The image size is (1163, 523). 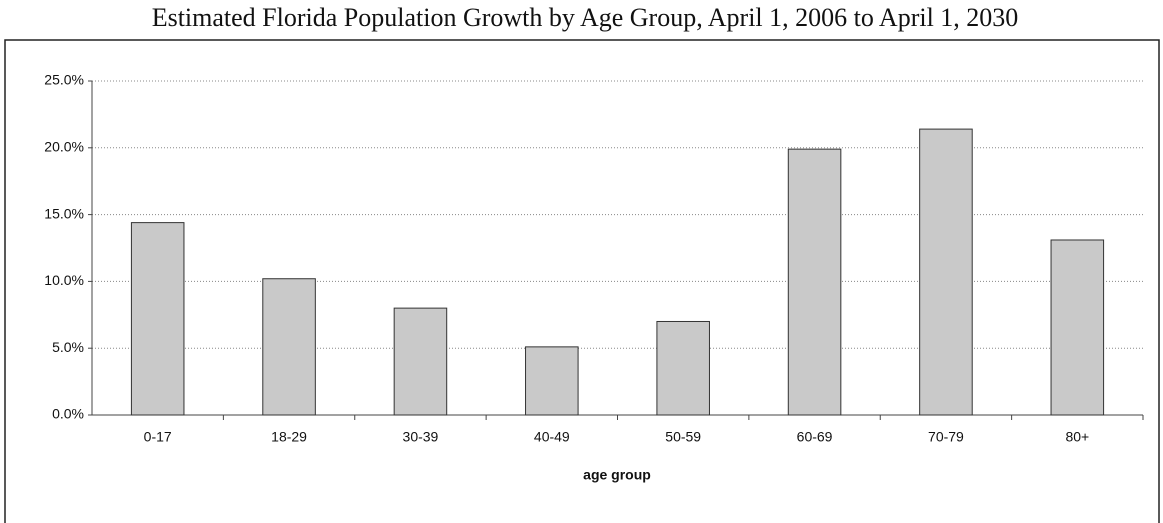 I want to click on y-tick-label: 10.0%, so click(x=64, y=280).